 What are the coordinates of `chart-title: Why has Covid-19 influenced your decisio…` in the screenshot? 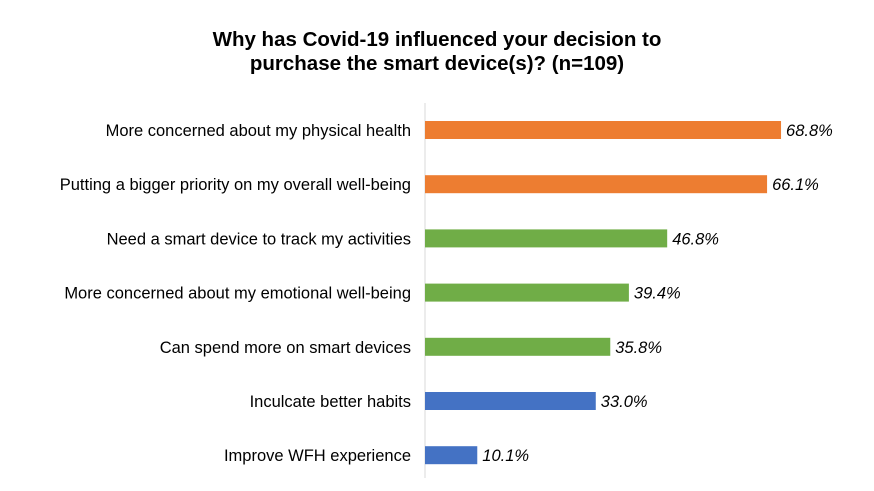 It's located at (437, 52).